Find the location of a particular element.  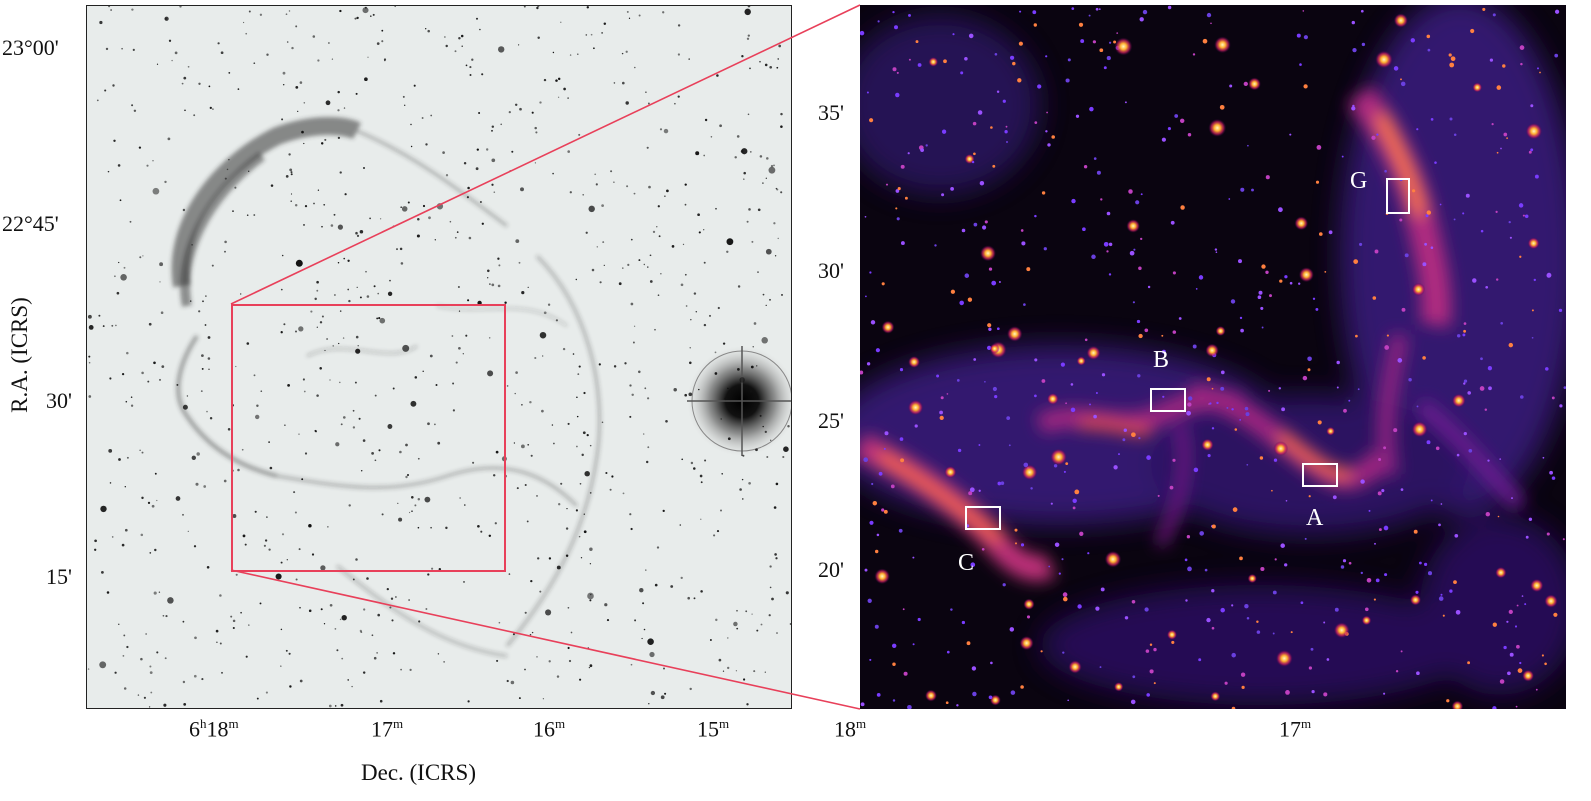

left-y-axis-title: R.A. (ICRS) is located at coordinates (19, 355).